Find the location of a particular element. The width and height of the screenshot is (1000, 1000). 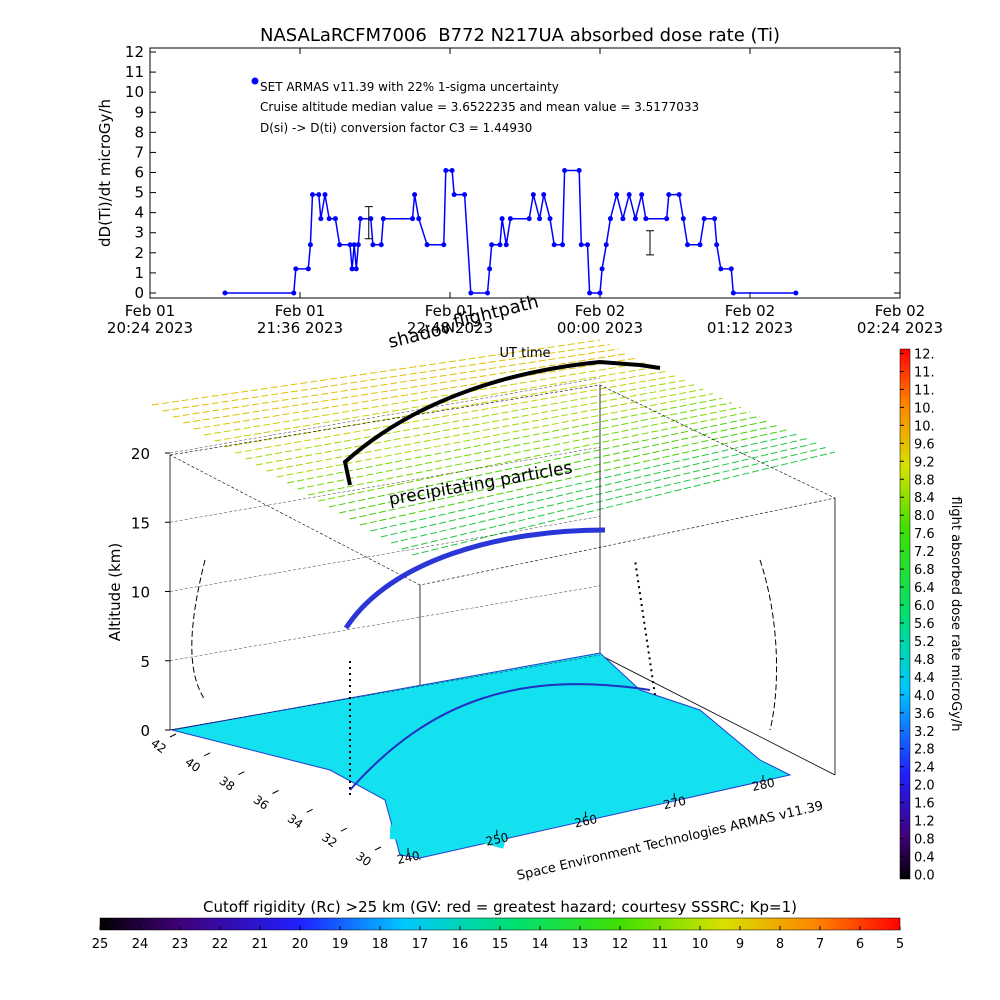

colorbar-tick-label: 14 is located at coordinates (540, 944).